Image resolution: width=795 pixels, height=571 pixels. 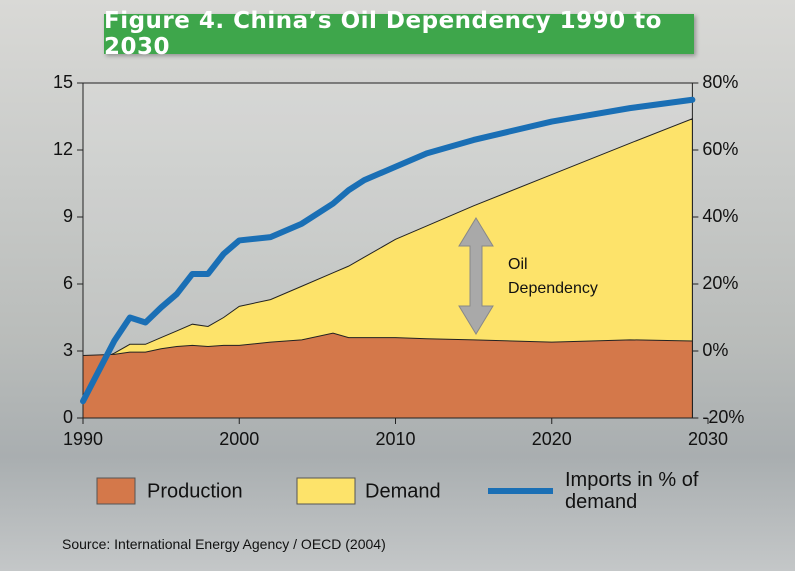 What do you see at coordinates (395, 439) in the screenshot?
I see `x-tick-label: 2010` at bounding box center [395, 439].